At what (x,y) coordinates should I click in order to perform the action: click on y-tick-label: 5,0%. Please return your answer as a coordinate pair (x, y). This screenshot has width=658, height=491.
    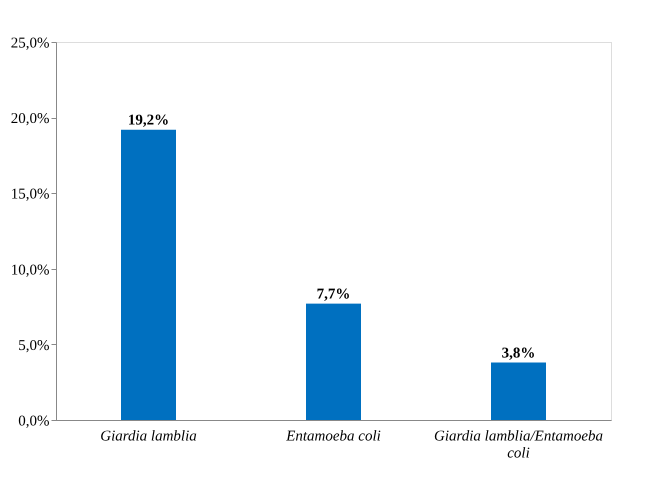
    Looking at the image, I should click on (34, 346).